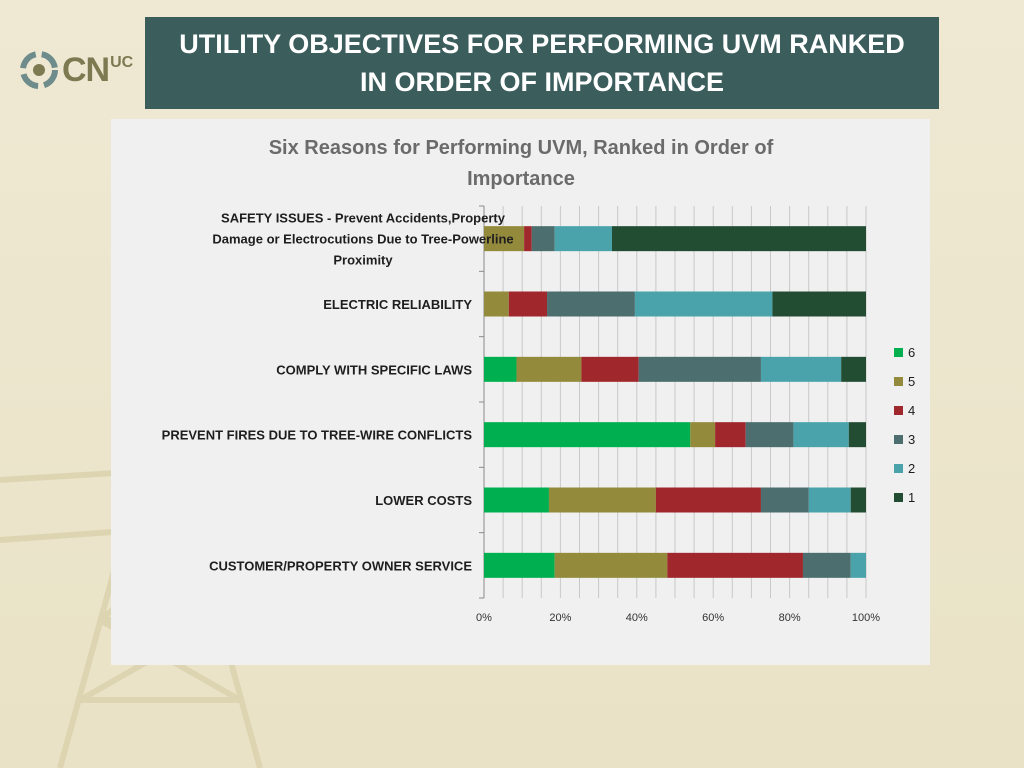 The height and width of the screenshot is (768, 1024). What do you see at coordinates (122, 62) in the screenshot?
I see `logo-superscript: UC` at bounding box center [122, 62].